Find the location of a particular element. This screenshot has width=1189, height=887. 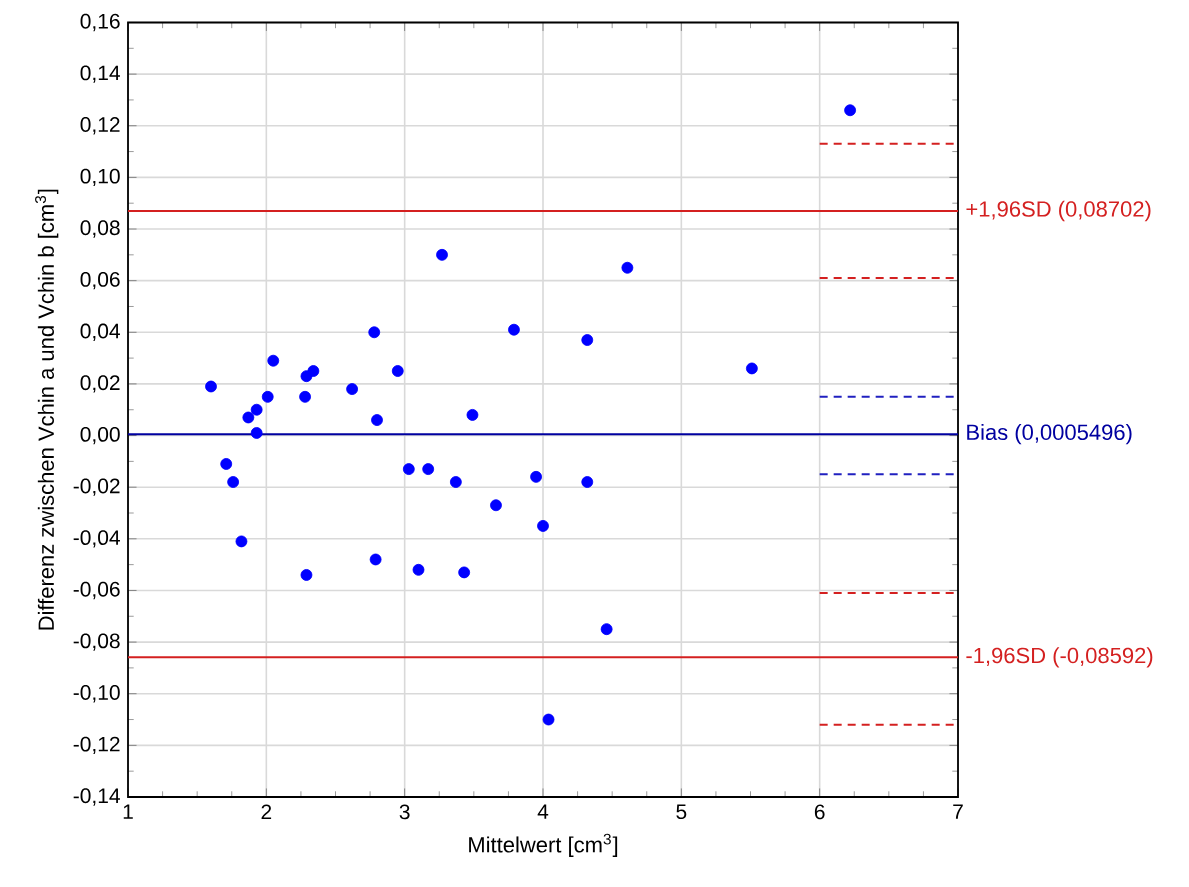

ref-line-label: Bias (0,0005496) is located at coordinates (1049, 434).